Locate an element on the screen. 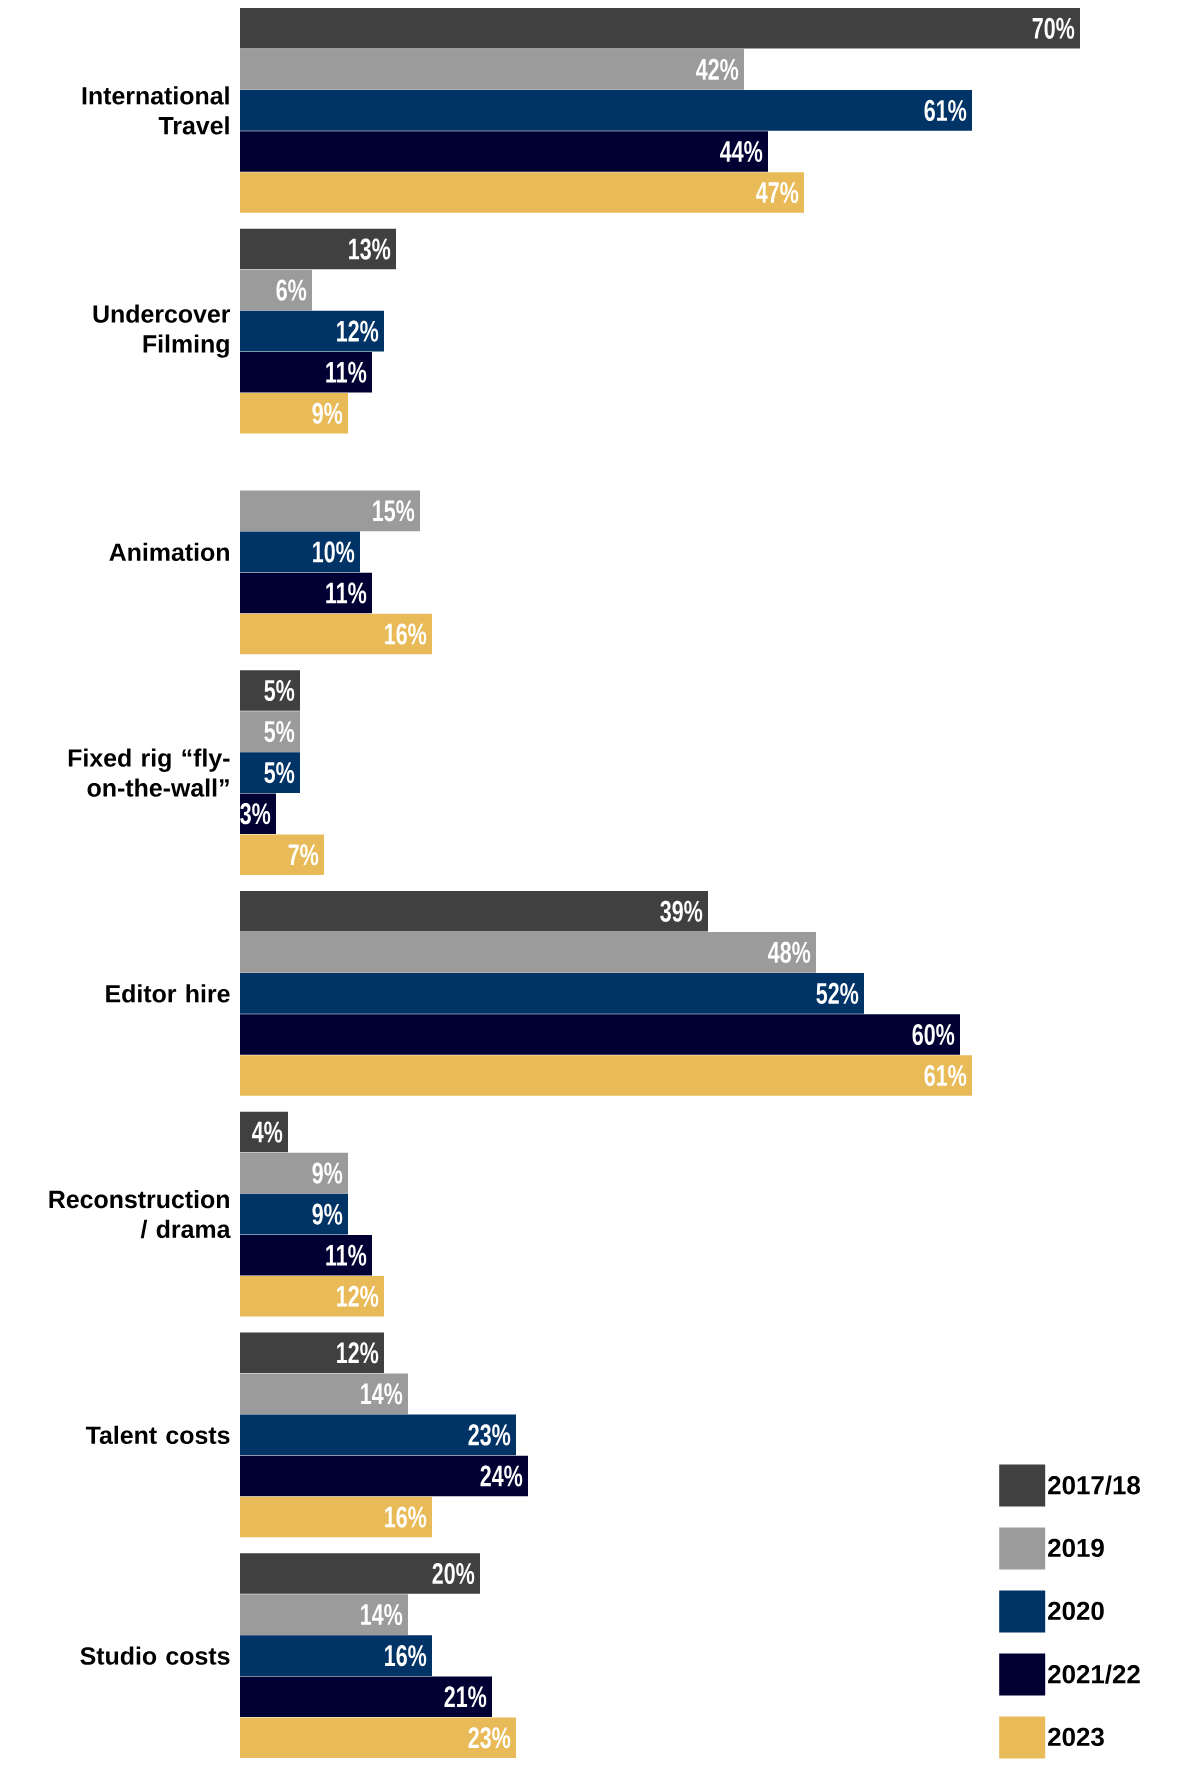 The image size is (1182, 1766). data-label: 60% is located at coordinates (933, 1034).